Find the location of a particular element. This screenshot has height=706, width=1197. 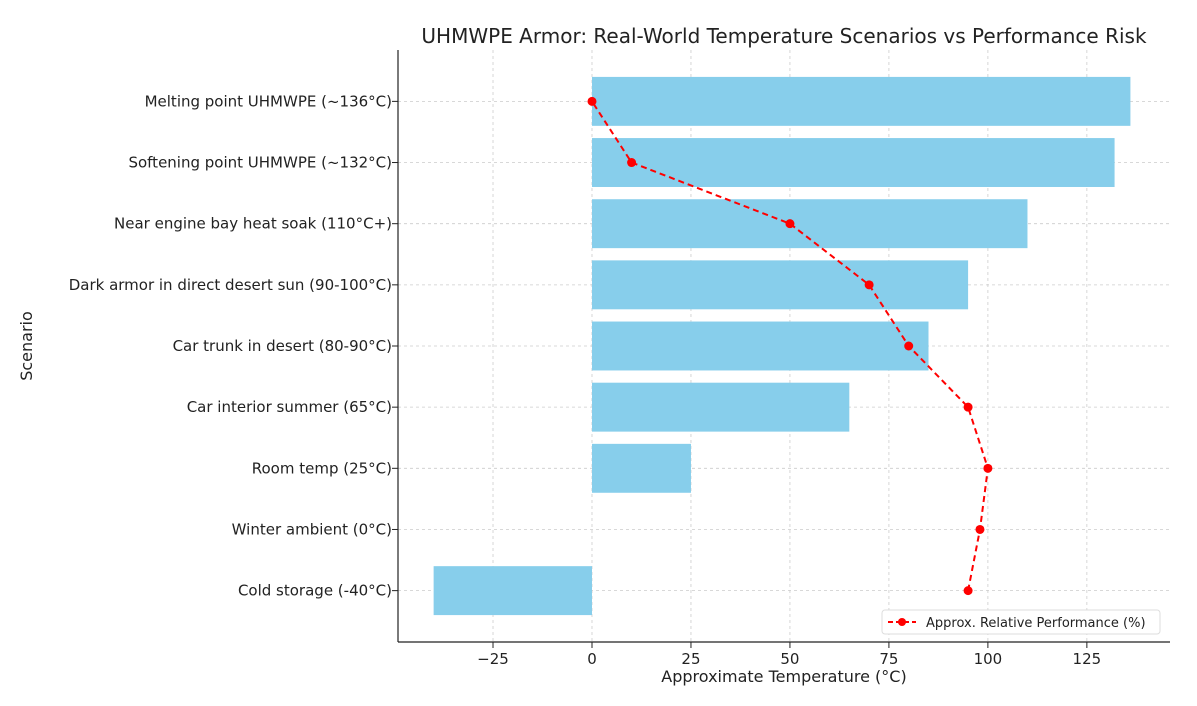

x-tick-label: 75 is located at coordinates (888, 659).